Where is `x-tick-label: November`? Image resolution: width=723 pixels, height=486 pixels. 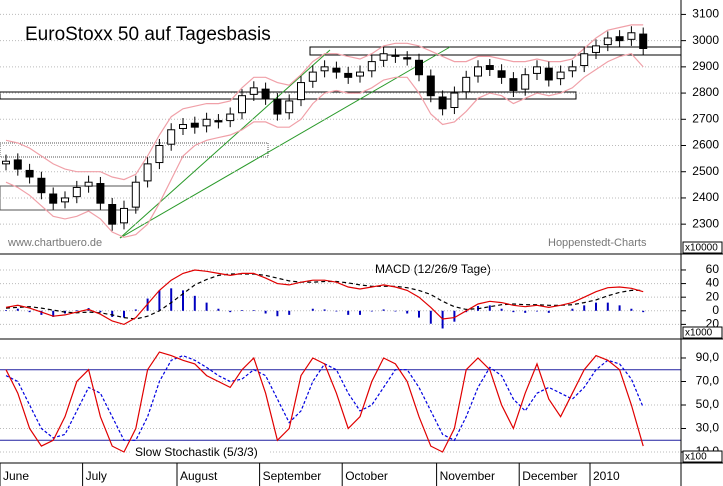
x-tick-label: November is located at coordinates (467, 476).